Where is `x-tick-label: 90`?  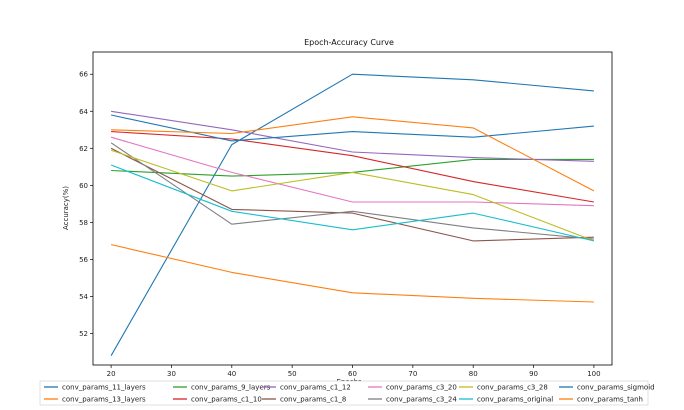 x-tick-label: 90 is located at coordinates (533, 374).